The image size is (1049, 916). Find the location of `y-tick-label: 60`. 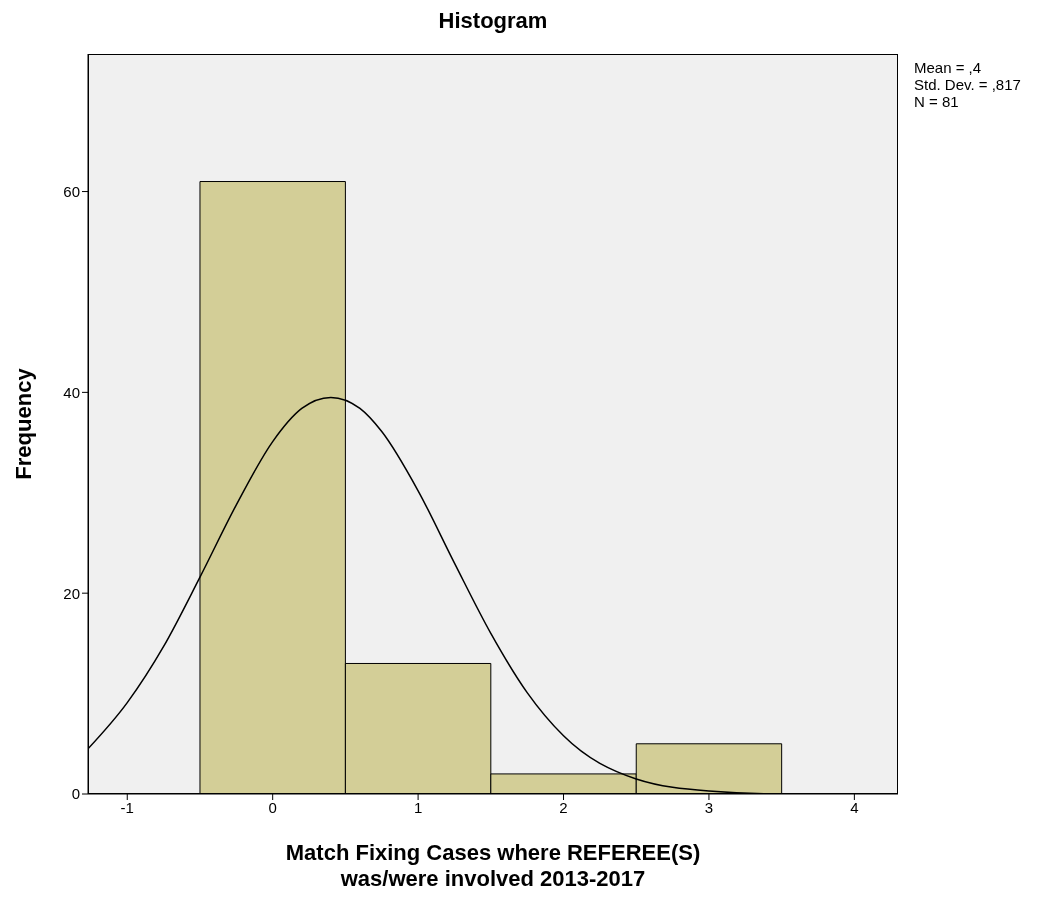

y-tick-label: 60 is located at coordinates (71, 191).